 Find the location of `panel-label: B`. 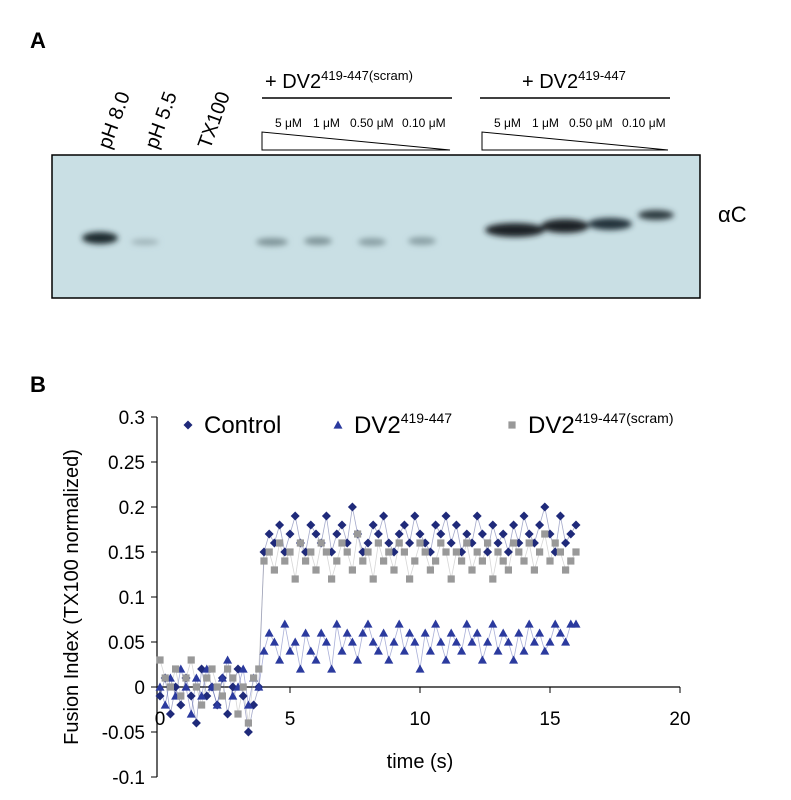

panel-label: B is located at coordinates (38, 384).